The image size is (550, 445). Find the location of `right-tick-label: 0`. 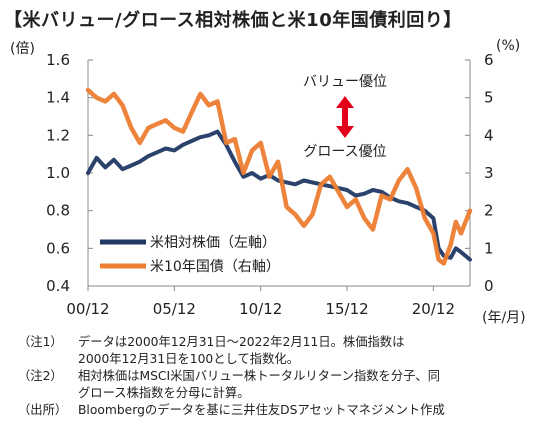

right-tick-label: 0 is located at coordinates (489, 286).